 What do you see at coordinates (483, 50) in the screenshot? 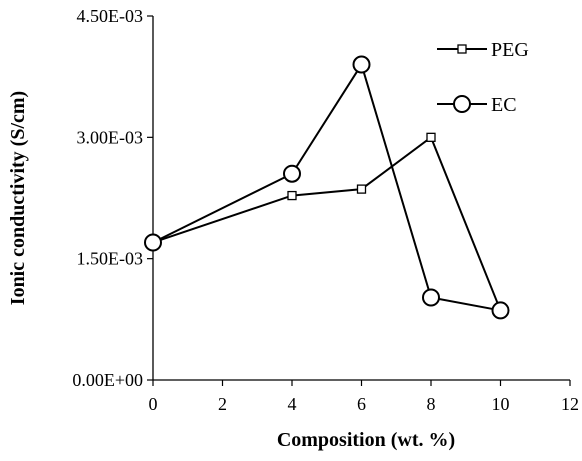
I see `legend-item-peg: PEG` at bounding box center [483, 50].